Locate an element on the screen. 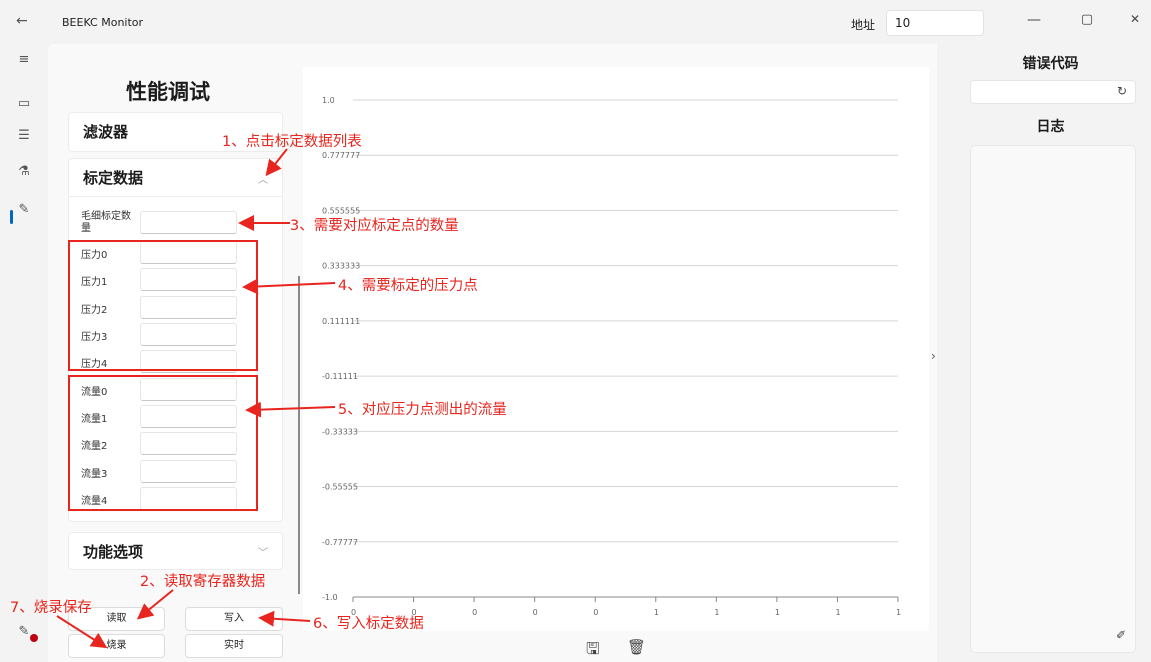  recorder-icon: ✎ is located at coordinates (24, 631).